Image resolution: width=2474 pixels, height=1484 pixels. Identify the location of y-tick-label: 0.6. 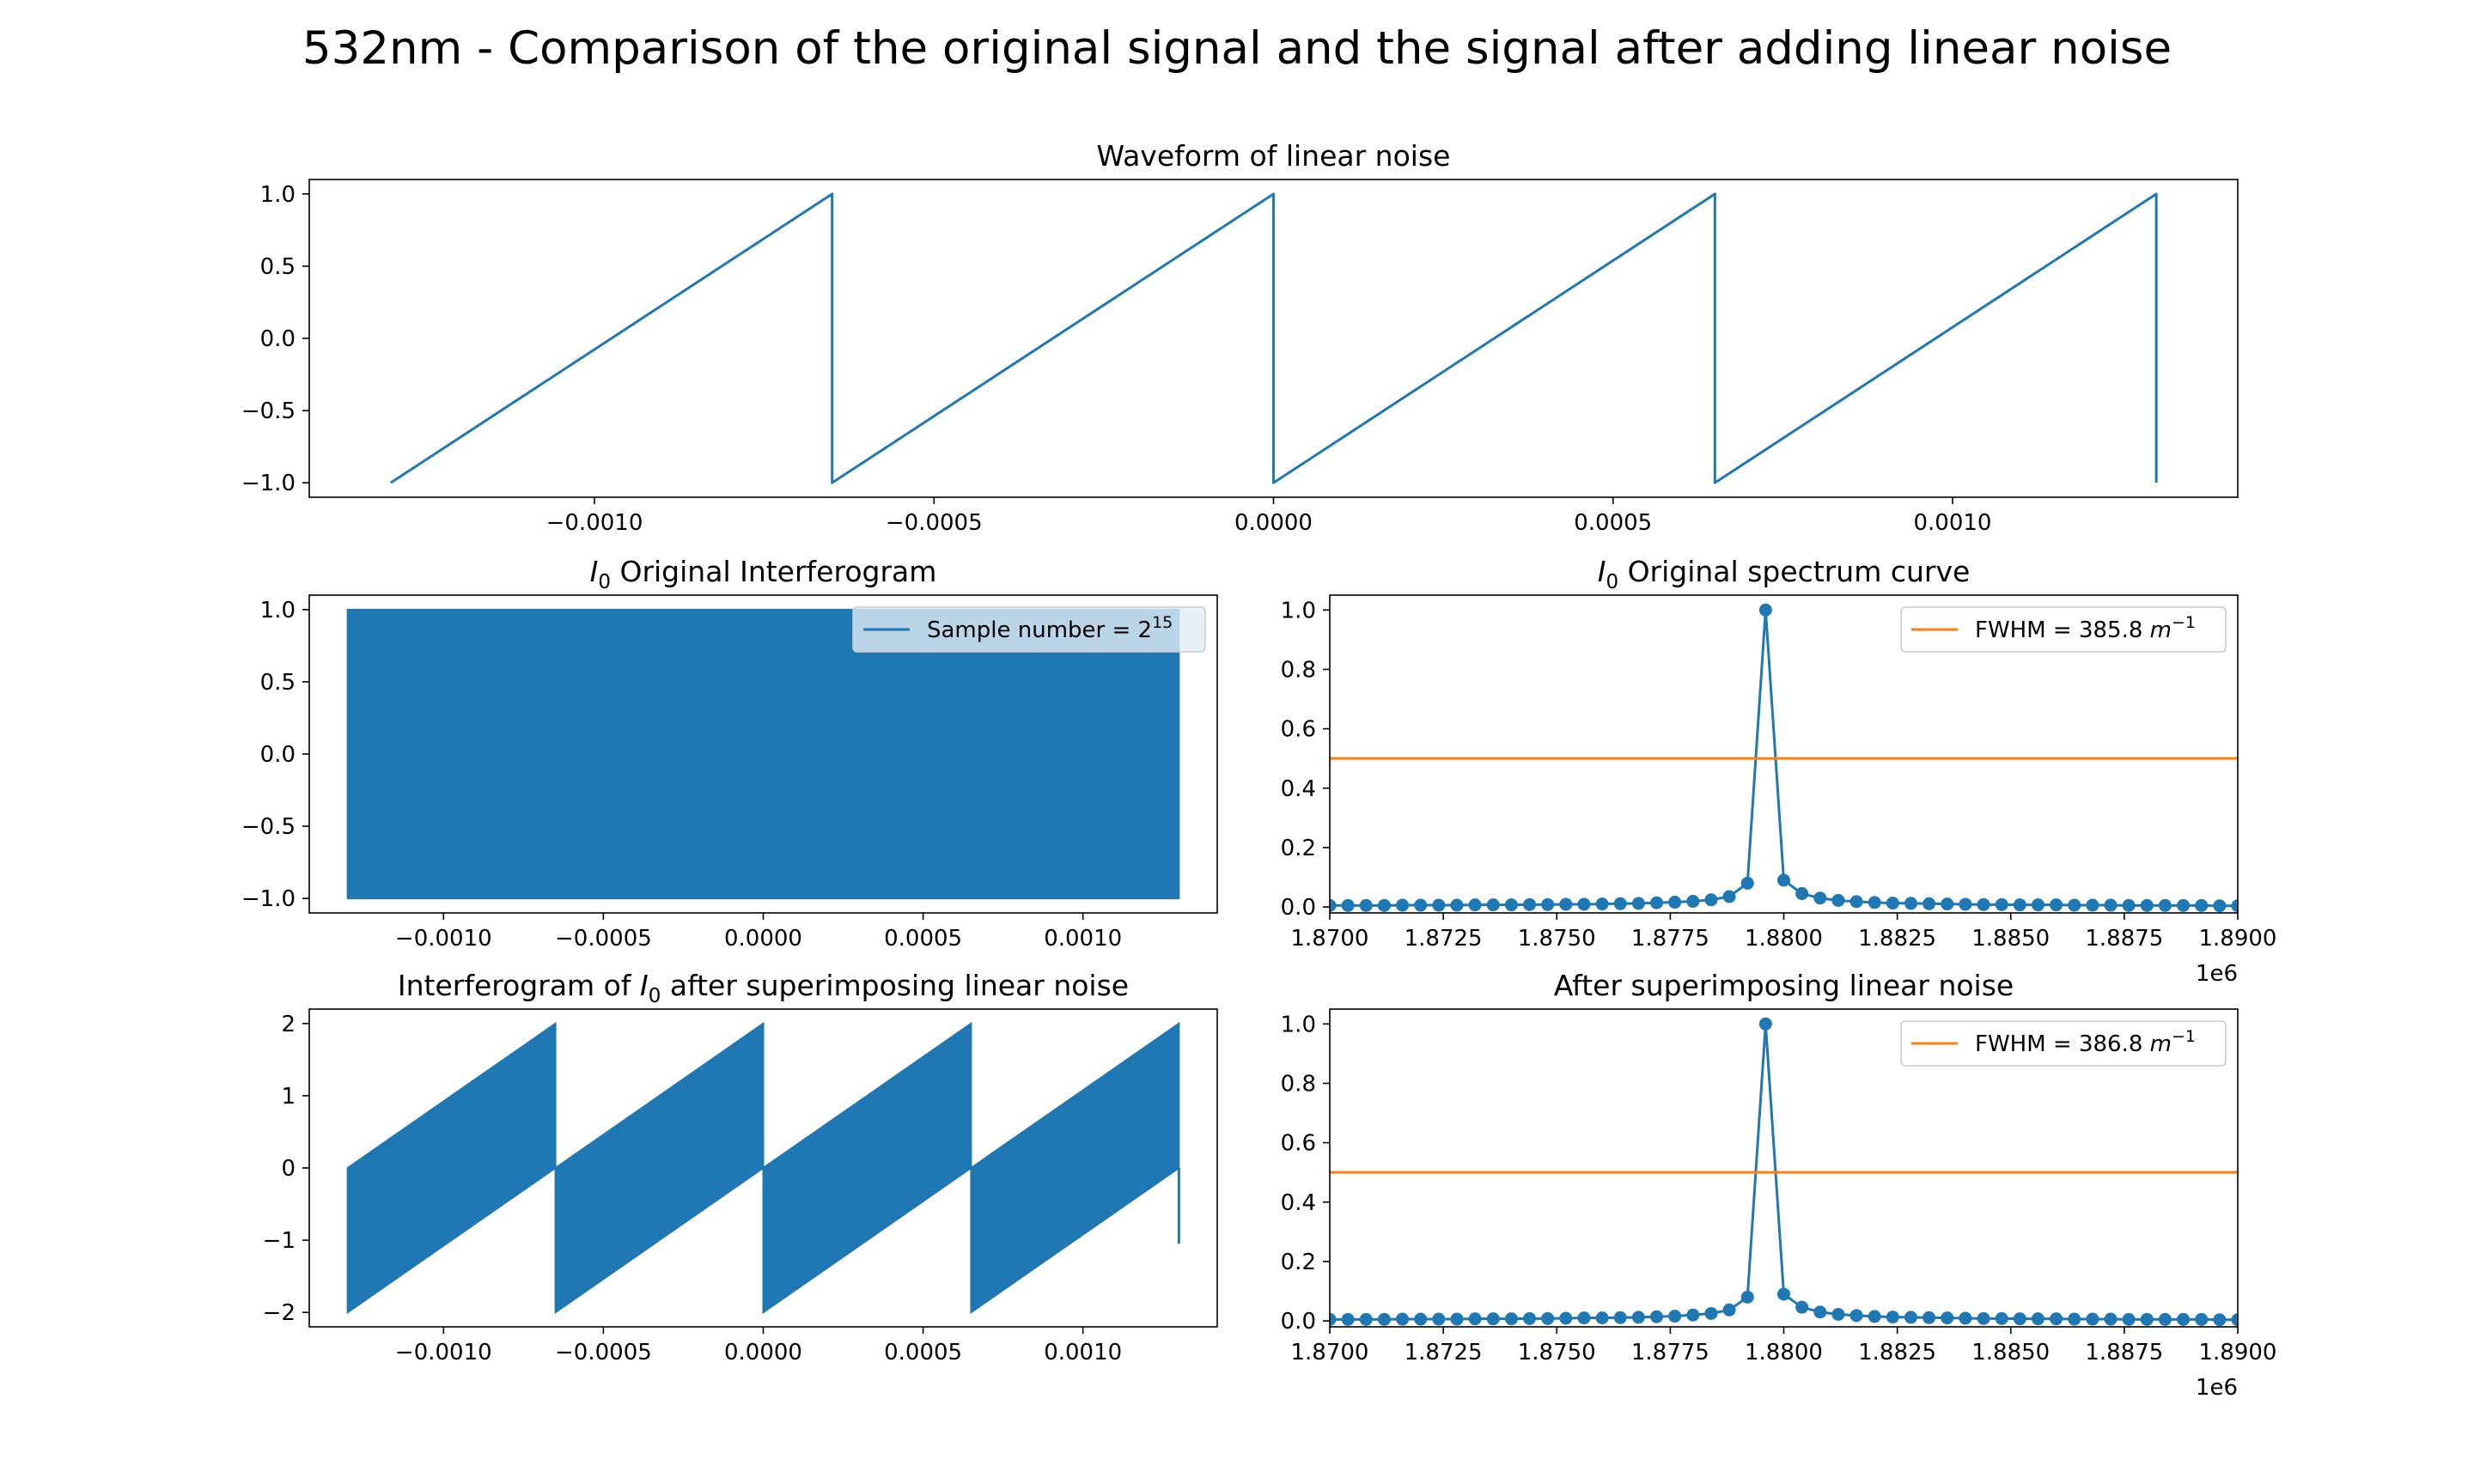
(1298, 1144).